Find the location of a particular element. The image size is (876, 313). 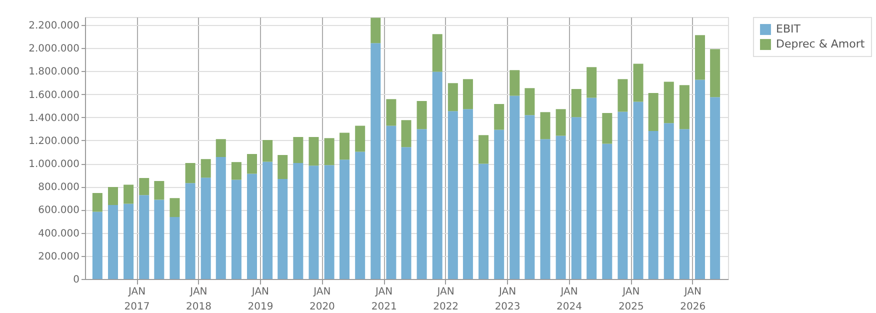

legend-label: EBIT is located at coordinates (788, 29).